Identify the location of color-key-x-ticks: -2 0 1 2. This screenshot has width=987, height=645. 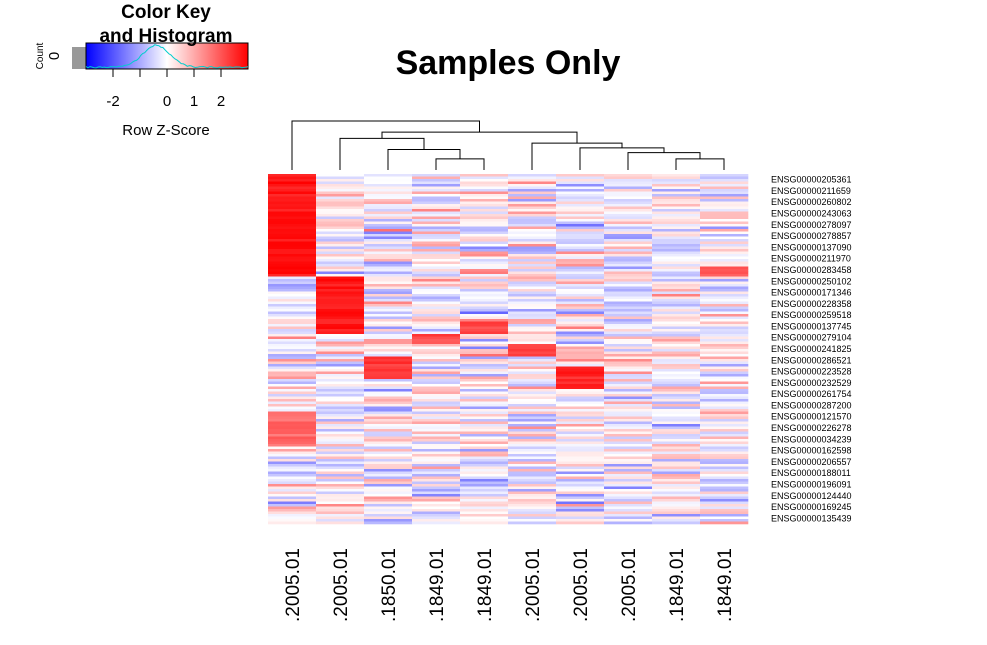
(165, 89).